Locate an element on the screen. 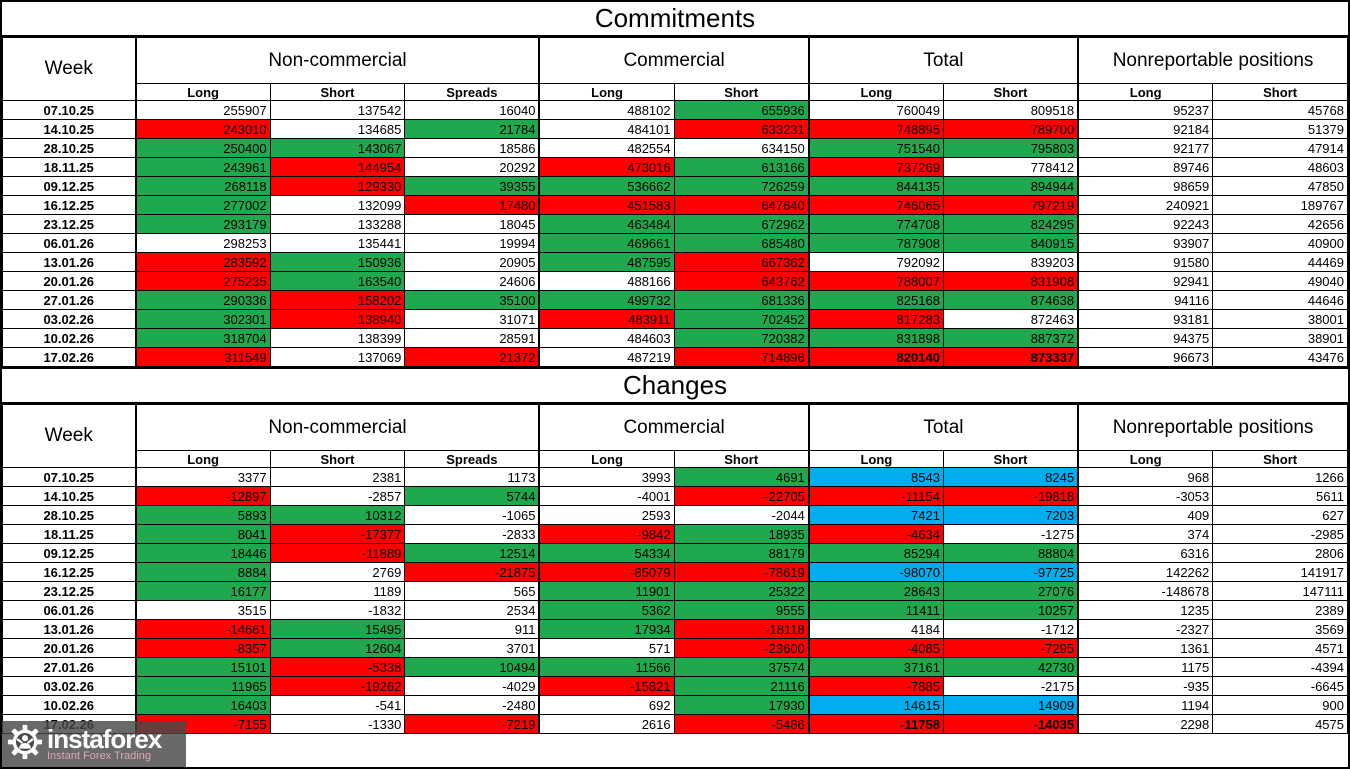 This screenshot has height=769, width=1350. group-header: Commercial is located at coordinates (674, 427).